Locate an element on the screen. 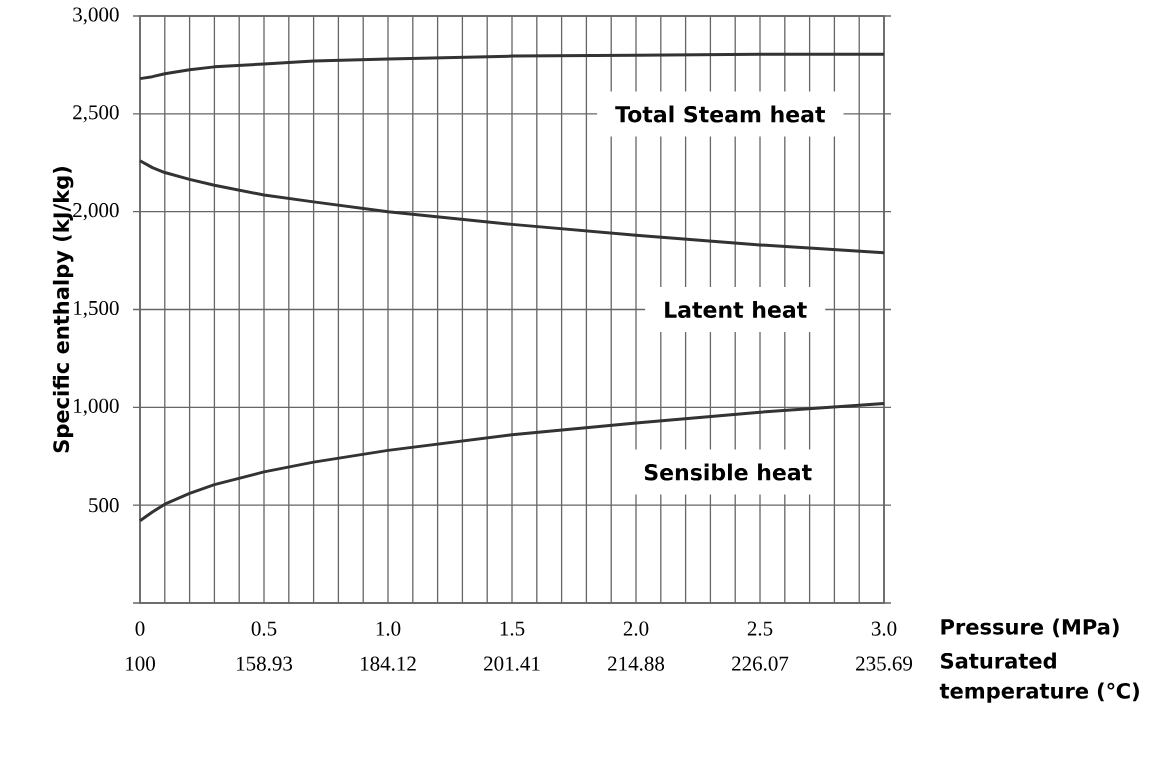  text: 214.88 is located at coordinates (636, 663).